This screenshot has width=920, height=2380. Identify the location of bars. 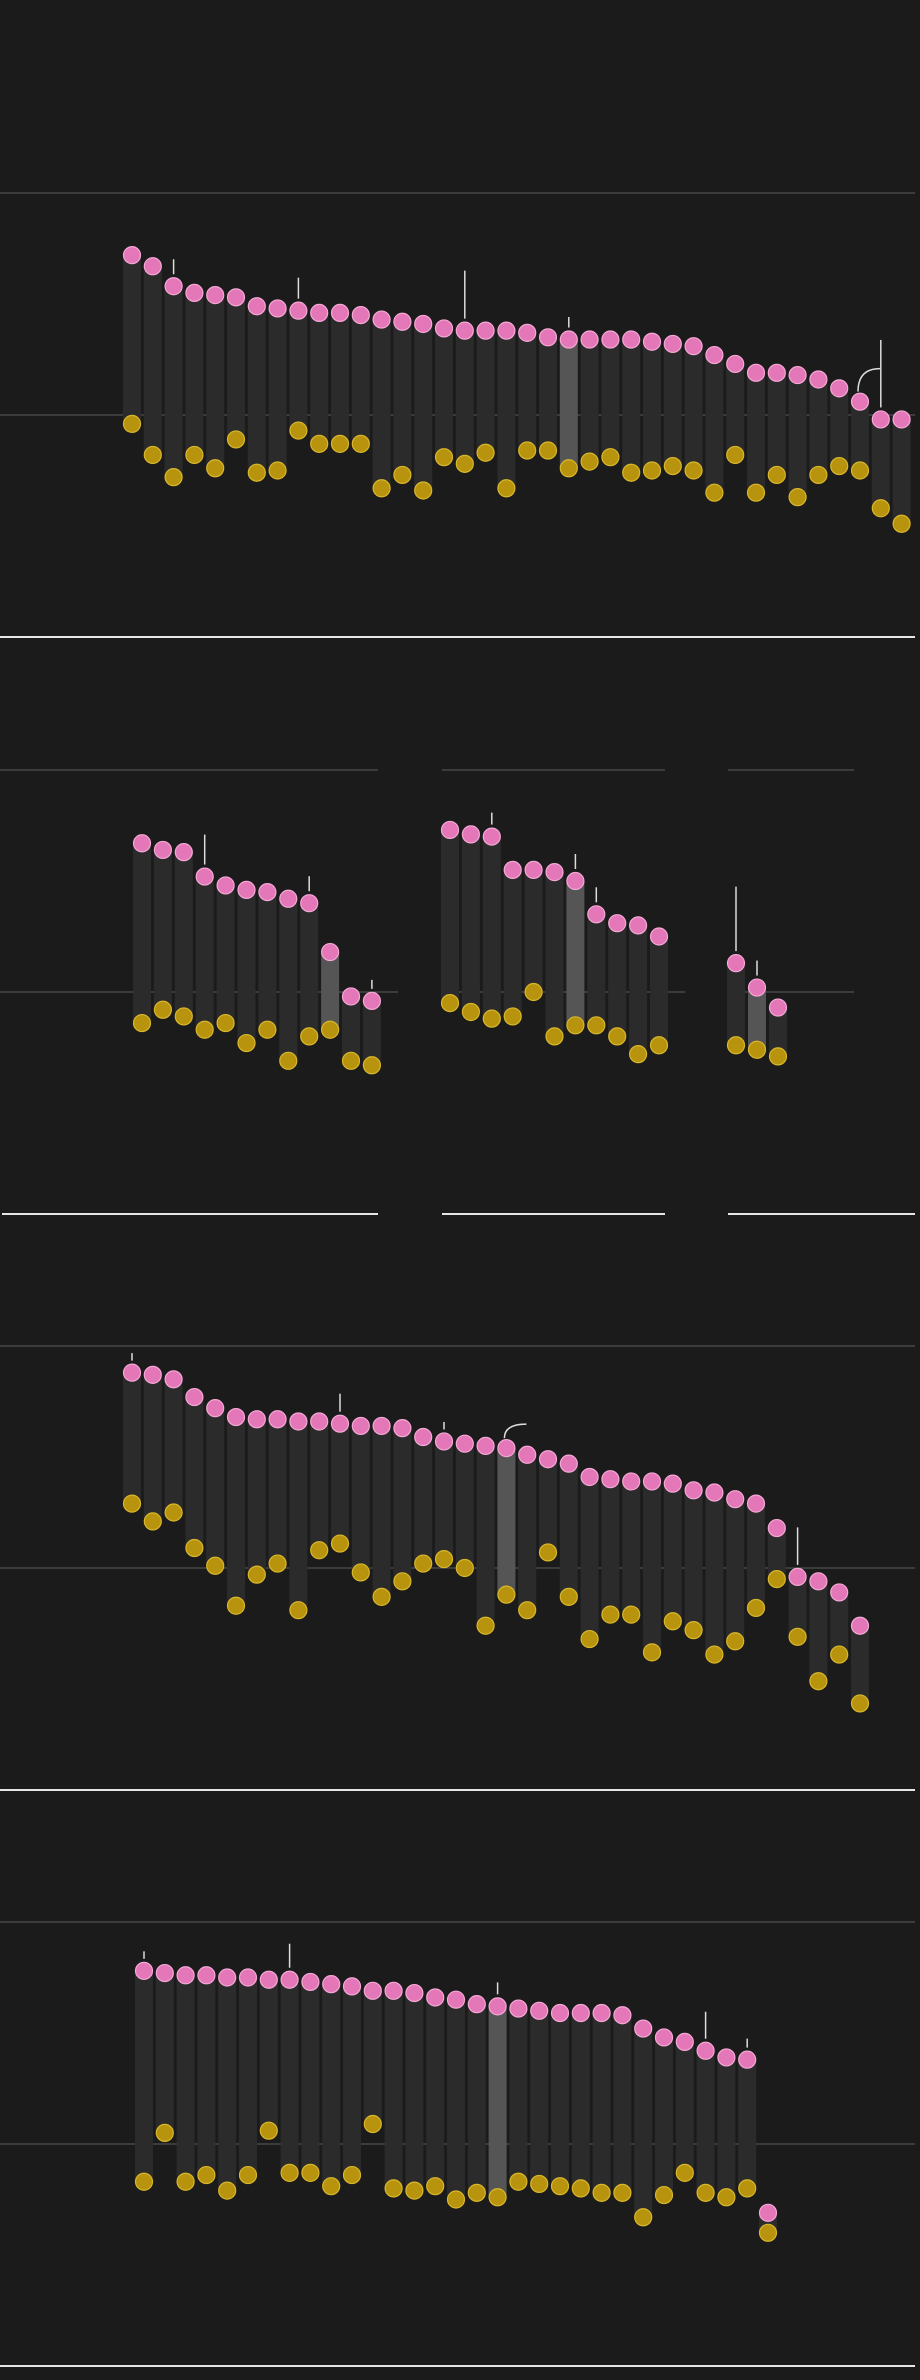
(517, 389).